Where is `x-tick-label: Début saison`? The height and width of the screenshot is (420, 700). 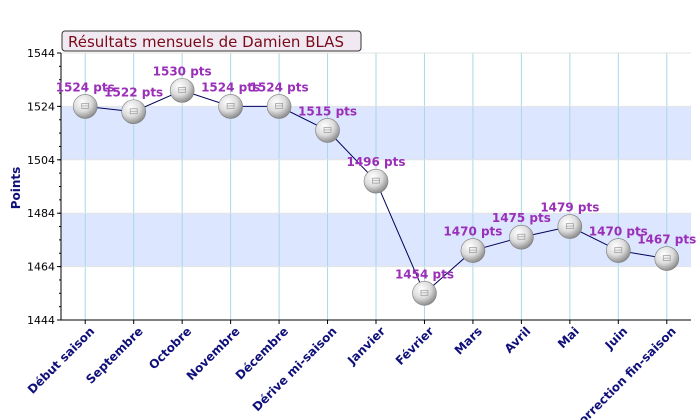 x-tick-label: Début saison is located at coordinates (61, 360).